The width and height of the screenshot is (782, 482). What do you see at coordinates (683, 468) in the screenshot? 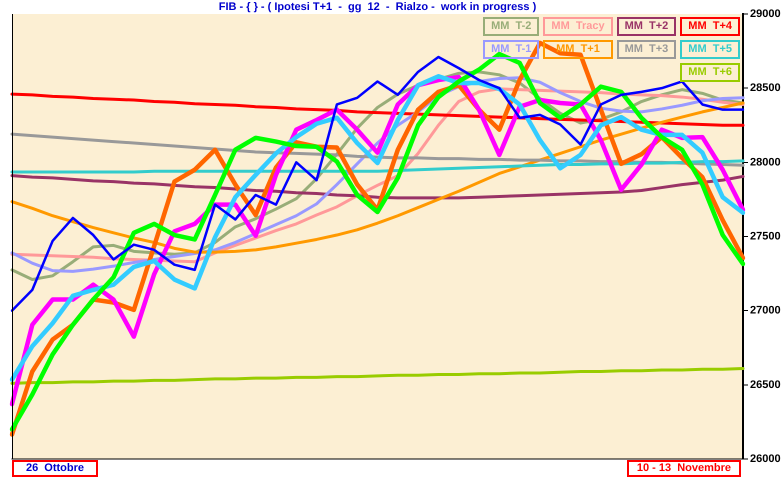
I see `text: 10 - 13 Novembre` at bounding box center [683, 468].